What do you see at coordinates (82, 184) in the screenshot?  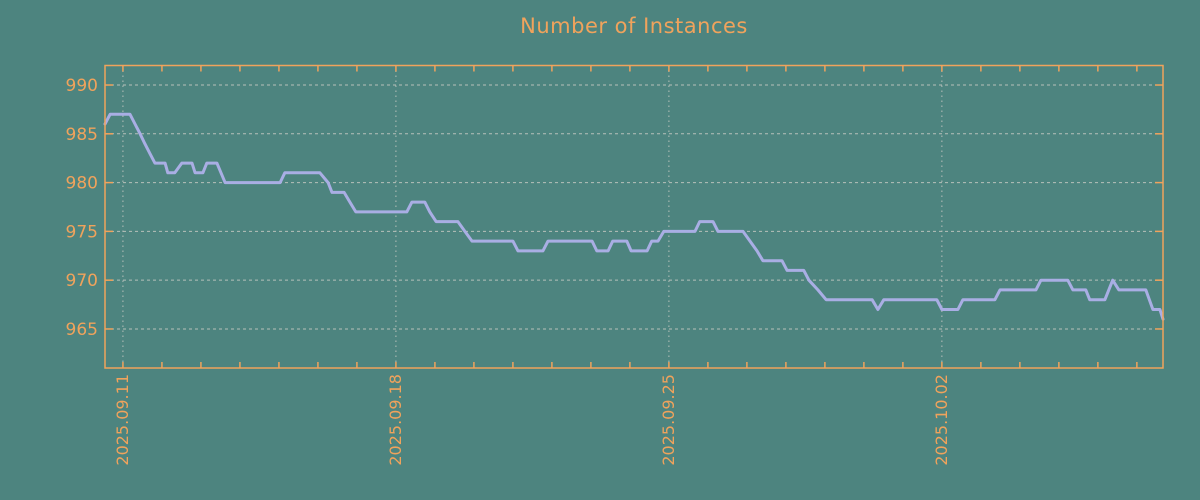 I see `y-axis-label: 980` at bounding box center [82, 184].